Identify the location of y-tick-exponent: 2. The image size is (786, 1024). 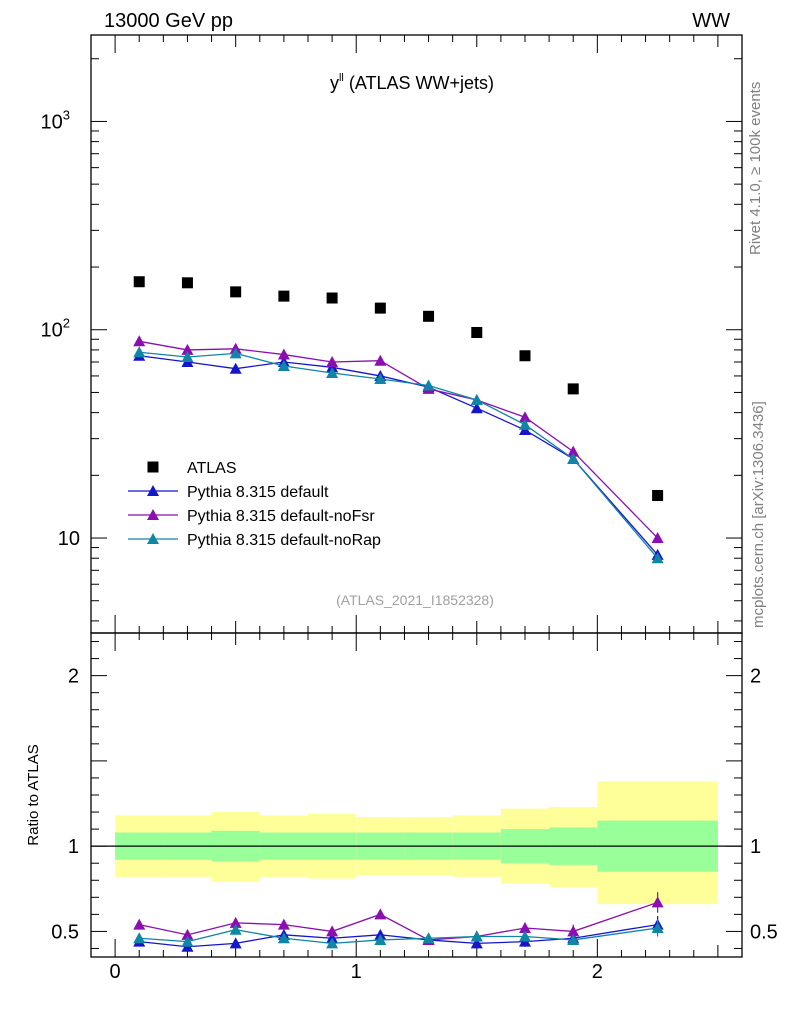
(66, 323).